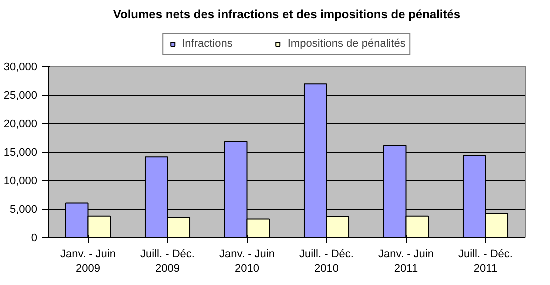  What do you see at coordinates (21, 182) in the screenshot?
I see `y-tick-label: 10,000` at bounding box center [21, 182].